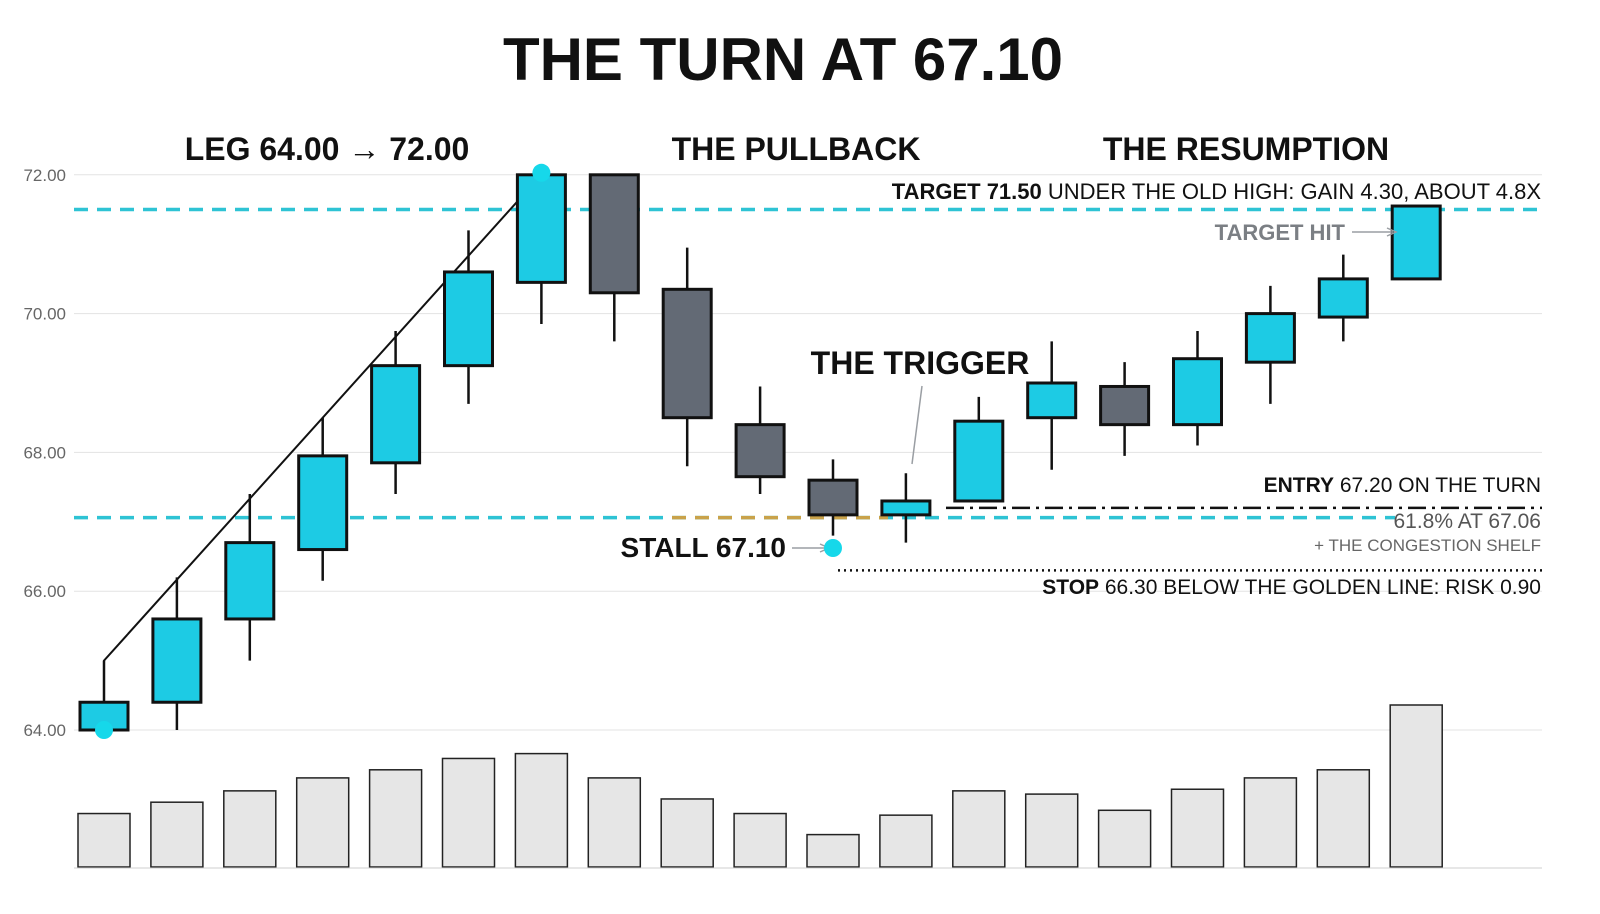  I want to click on y-tick-label: 66.00, so click(44, 591).